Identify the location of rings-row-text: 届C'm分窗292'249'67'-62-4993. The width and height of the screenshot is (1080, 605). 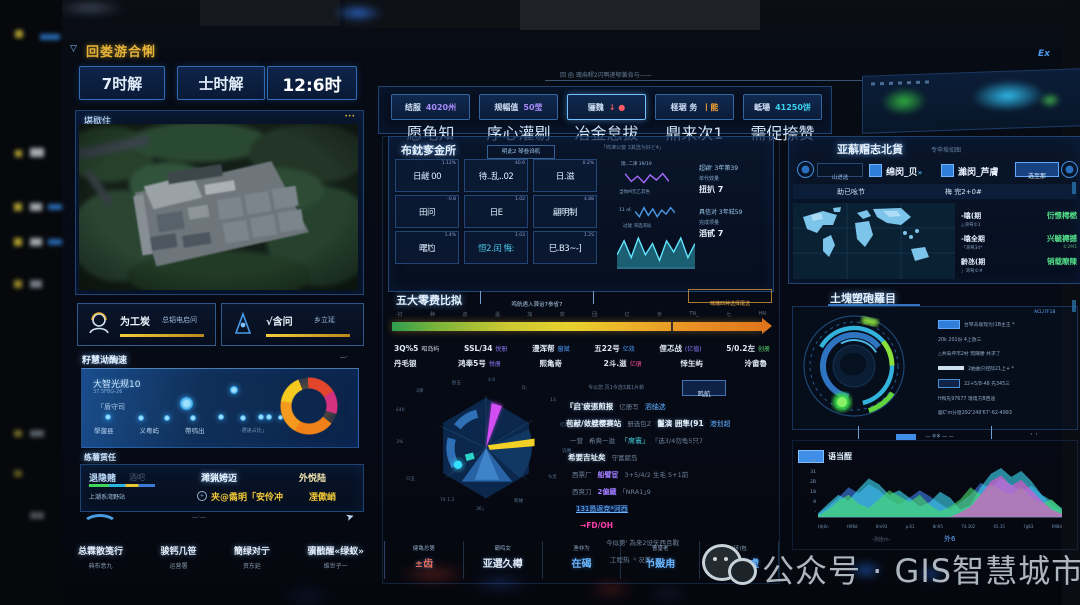
(975, 413).